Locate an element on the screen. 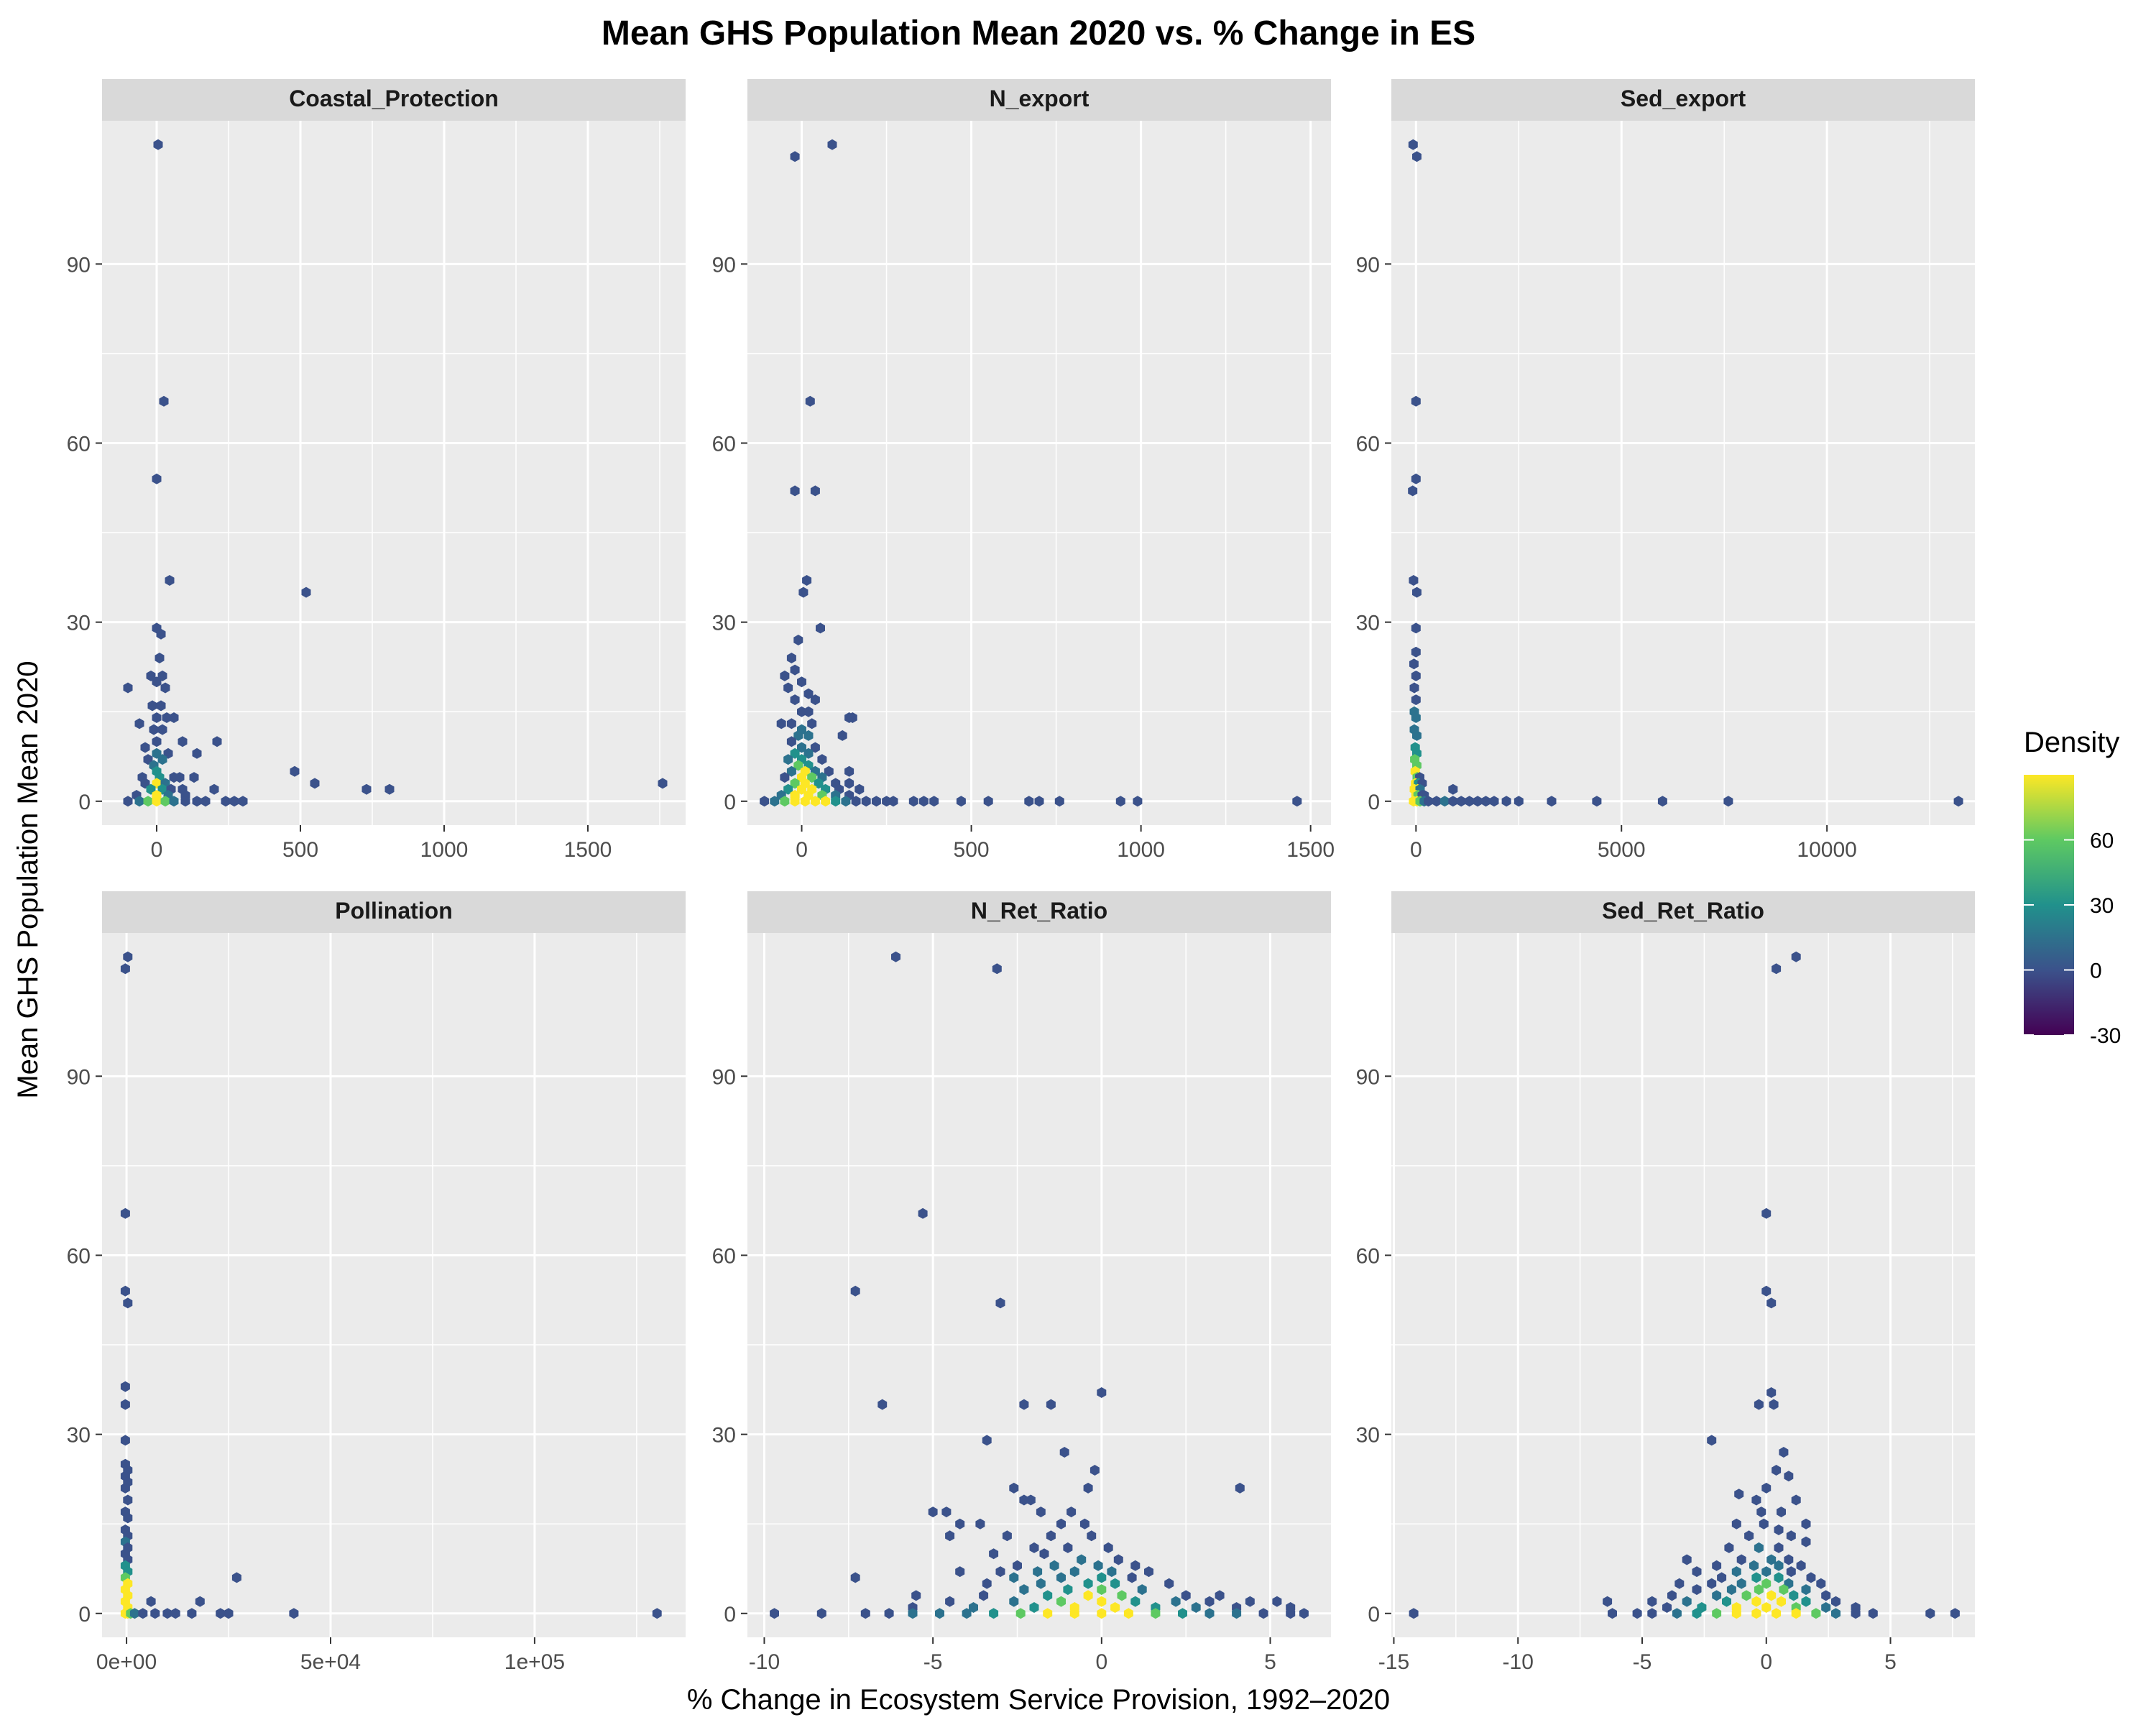 This screenshot has width=2156, height=1725. x-tick-label: 500 is located at coordinates (300, 850).